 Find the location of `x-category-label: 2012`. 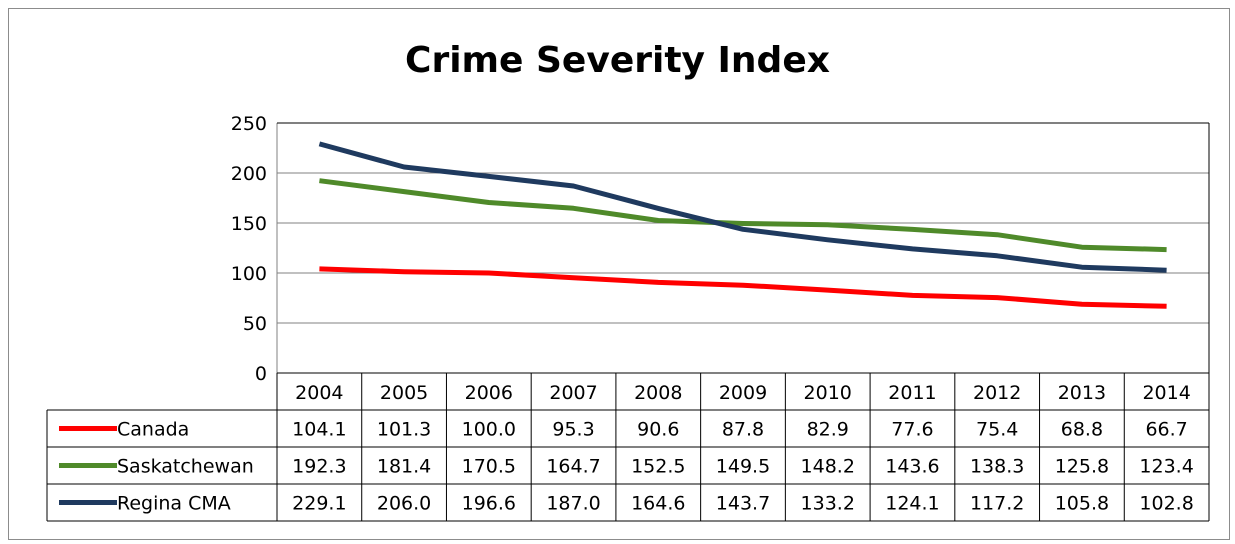

x-category-label: 2012 is located at coordinates (997, 393).